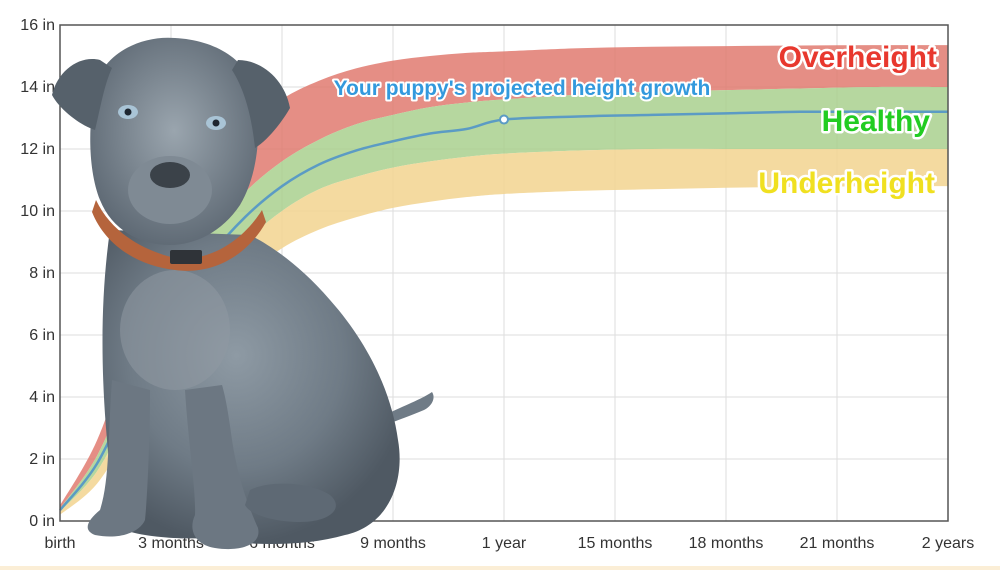  I want to click on x-tick-label: 21 months, so click(837, 543).